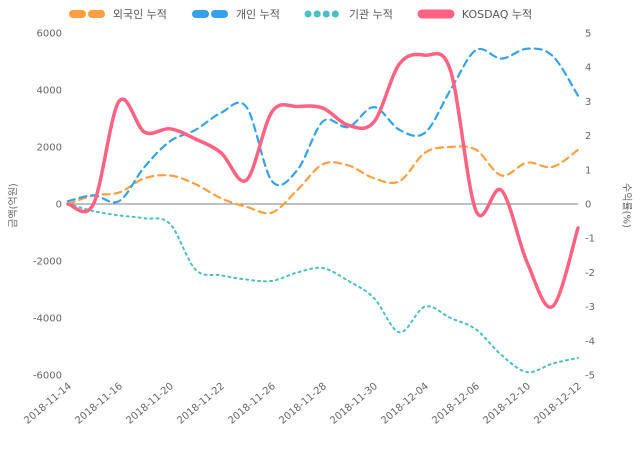 This screenshot has height=450, width=640. Describe the element at coordinates (252, 404) in the screenshot. I see `x-axis-tick: 2018-11-26` at that location.